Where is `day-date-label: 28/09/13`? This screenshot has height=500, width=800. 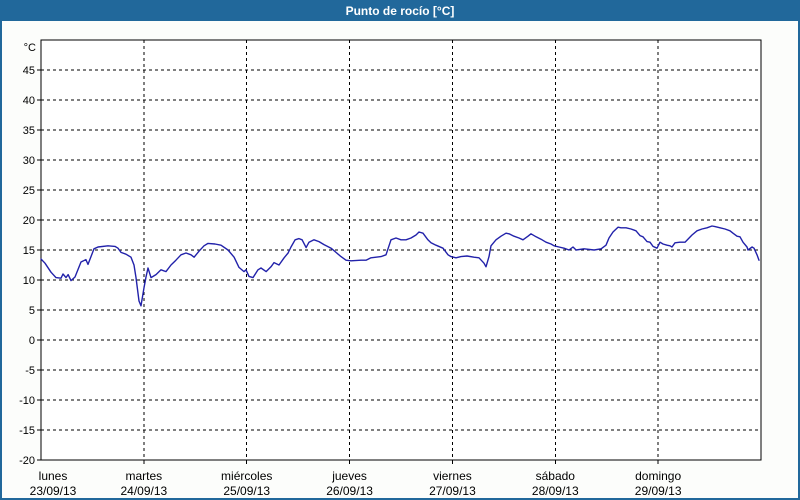 day-date-label: 28/09/13 is located at coordinates (555, 491).